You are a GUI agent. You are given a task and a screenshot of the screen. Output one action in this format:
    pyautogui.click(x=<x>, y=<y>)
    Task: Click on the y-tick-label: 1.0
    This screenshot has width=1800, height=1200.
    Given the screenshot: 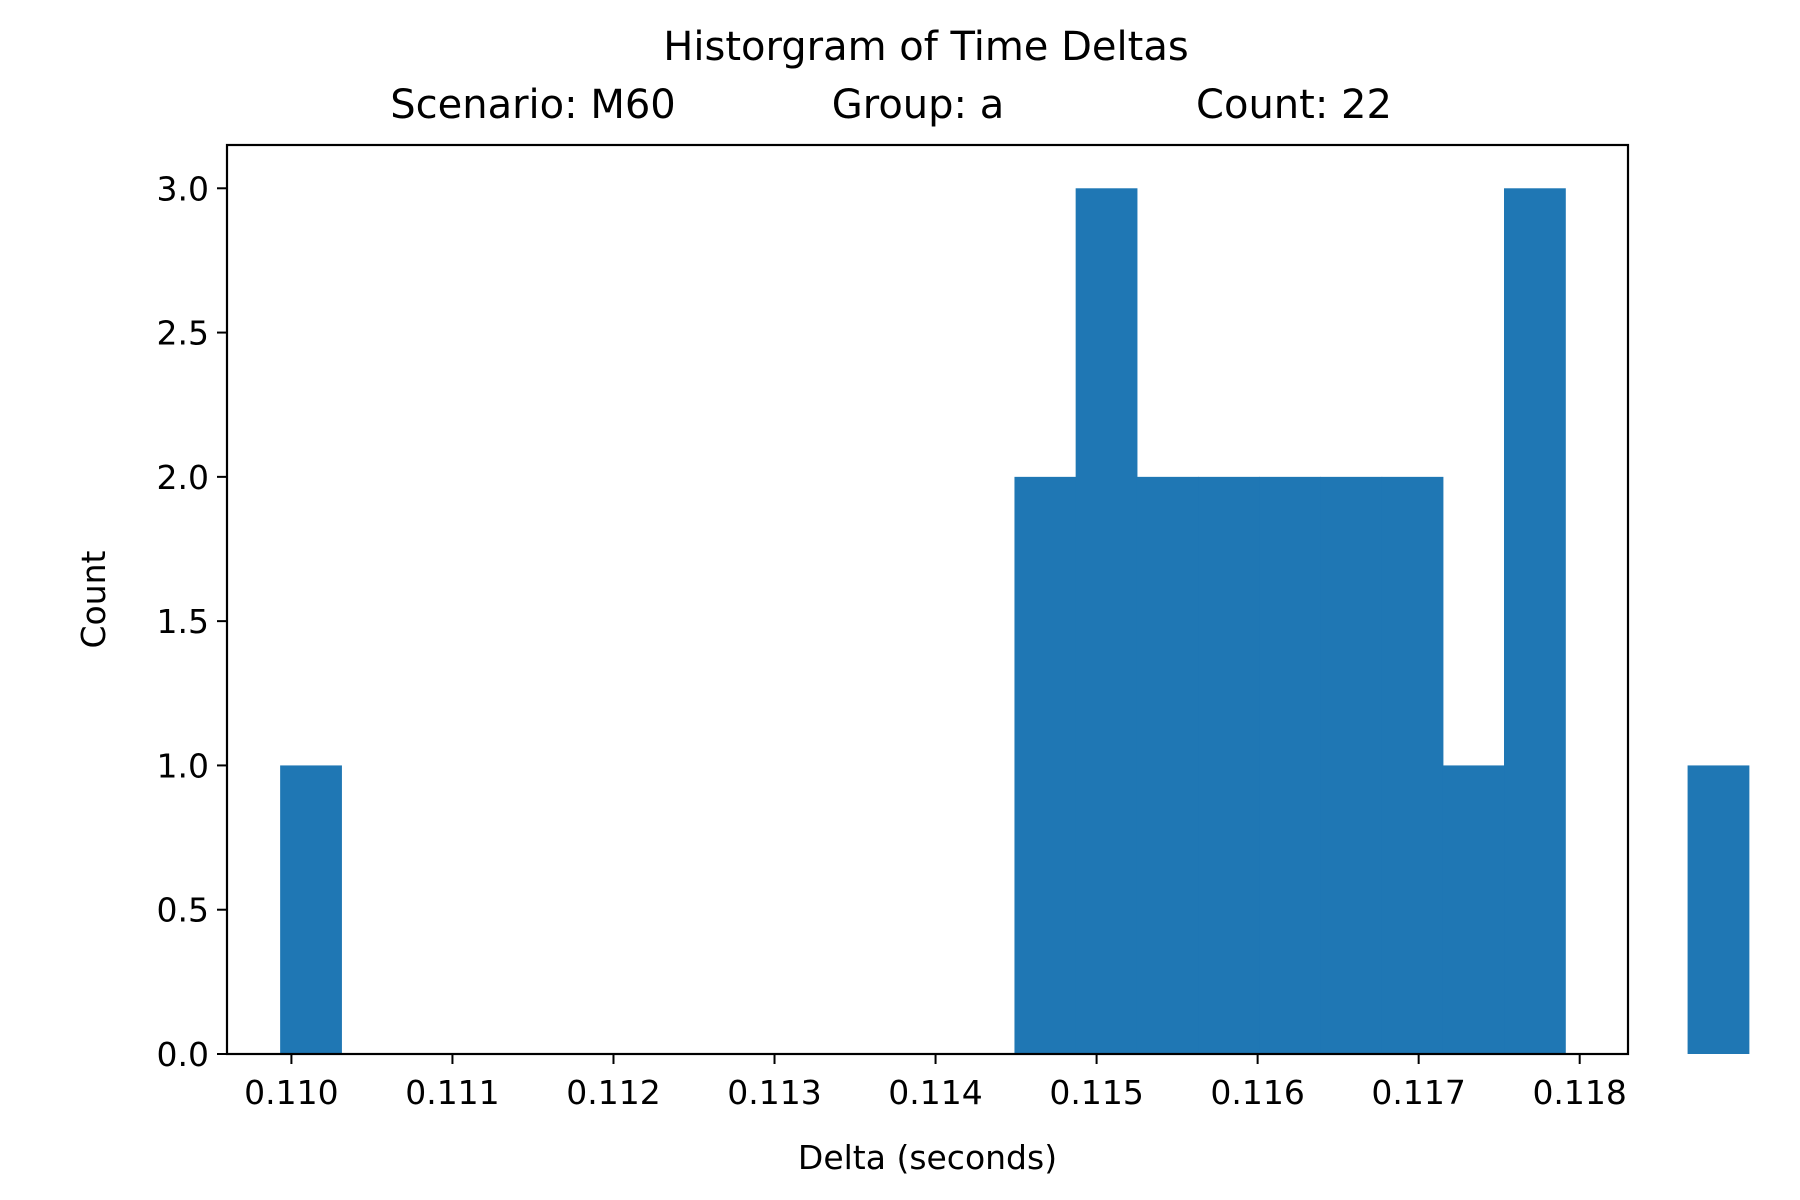 What is the action you would take?
    pyautogui.click(x=183, y=765)
    